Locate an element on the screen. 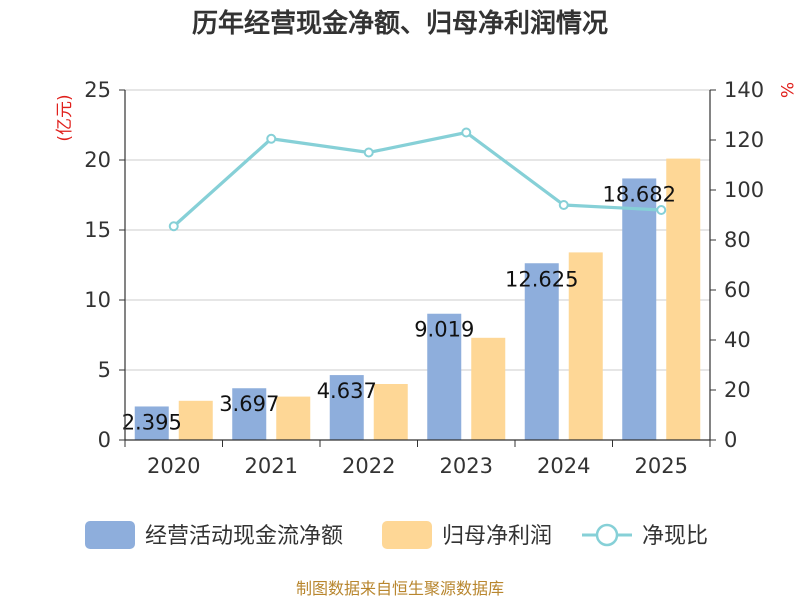 The height and width of the screenshot is (600, 800). legend: 经营活动现金流净额 归母净利润 净现比 is located at coordinates (396, 535).